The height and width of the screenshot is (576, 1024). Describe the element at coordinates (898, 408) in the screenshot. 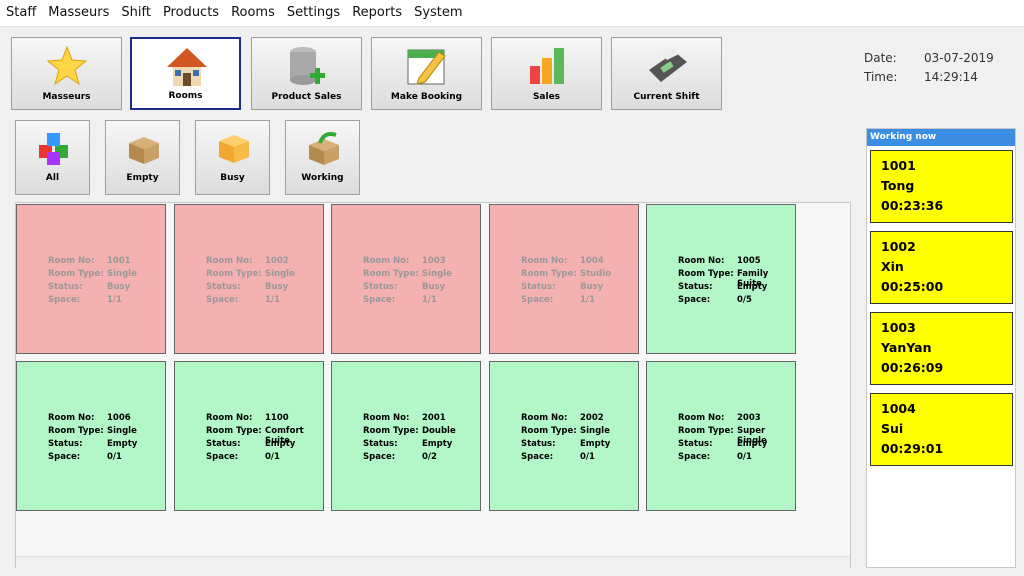

I see `card-room: 1004` at that location.